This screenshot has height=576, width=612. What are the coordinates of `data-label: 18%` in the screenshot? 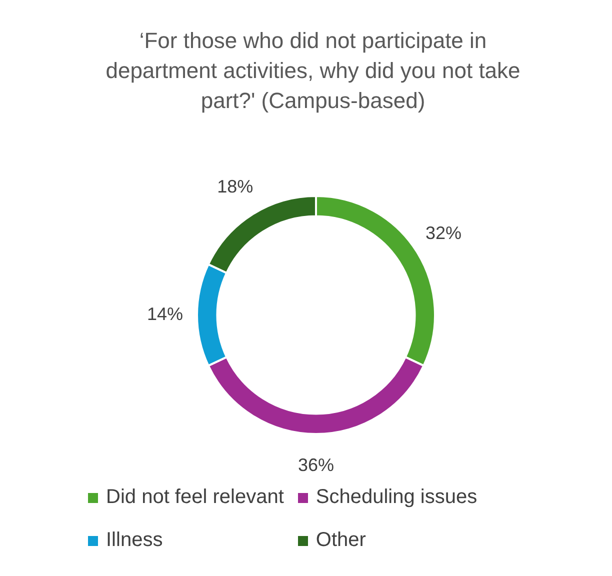 It's located at (235, 186).